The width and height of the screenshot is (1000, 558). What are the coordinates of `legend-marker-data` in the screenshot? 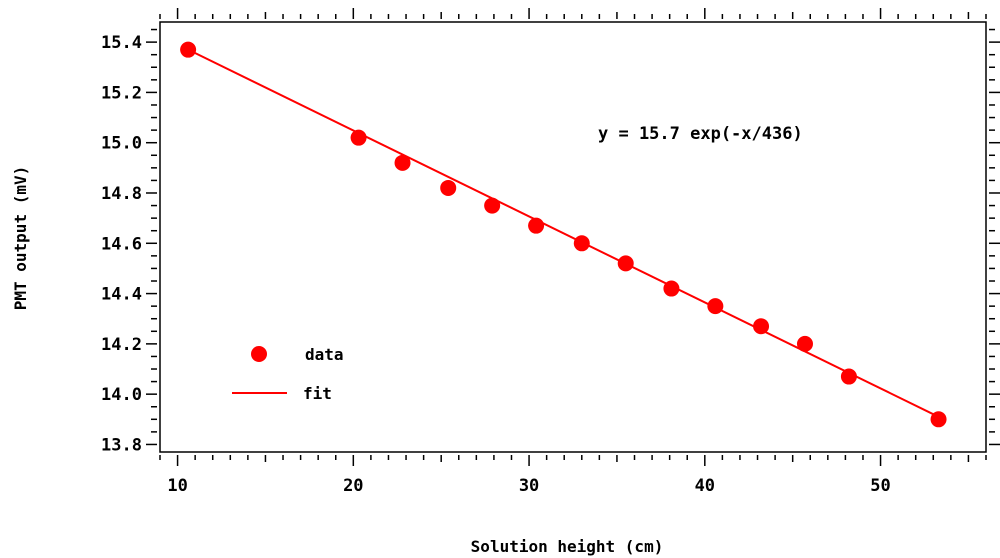 It's located at (259, 354).